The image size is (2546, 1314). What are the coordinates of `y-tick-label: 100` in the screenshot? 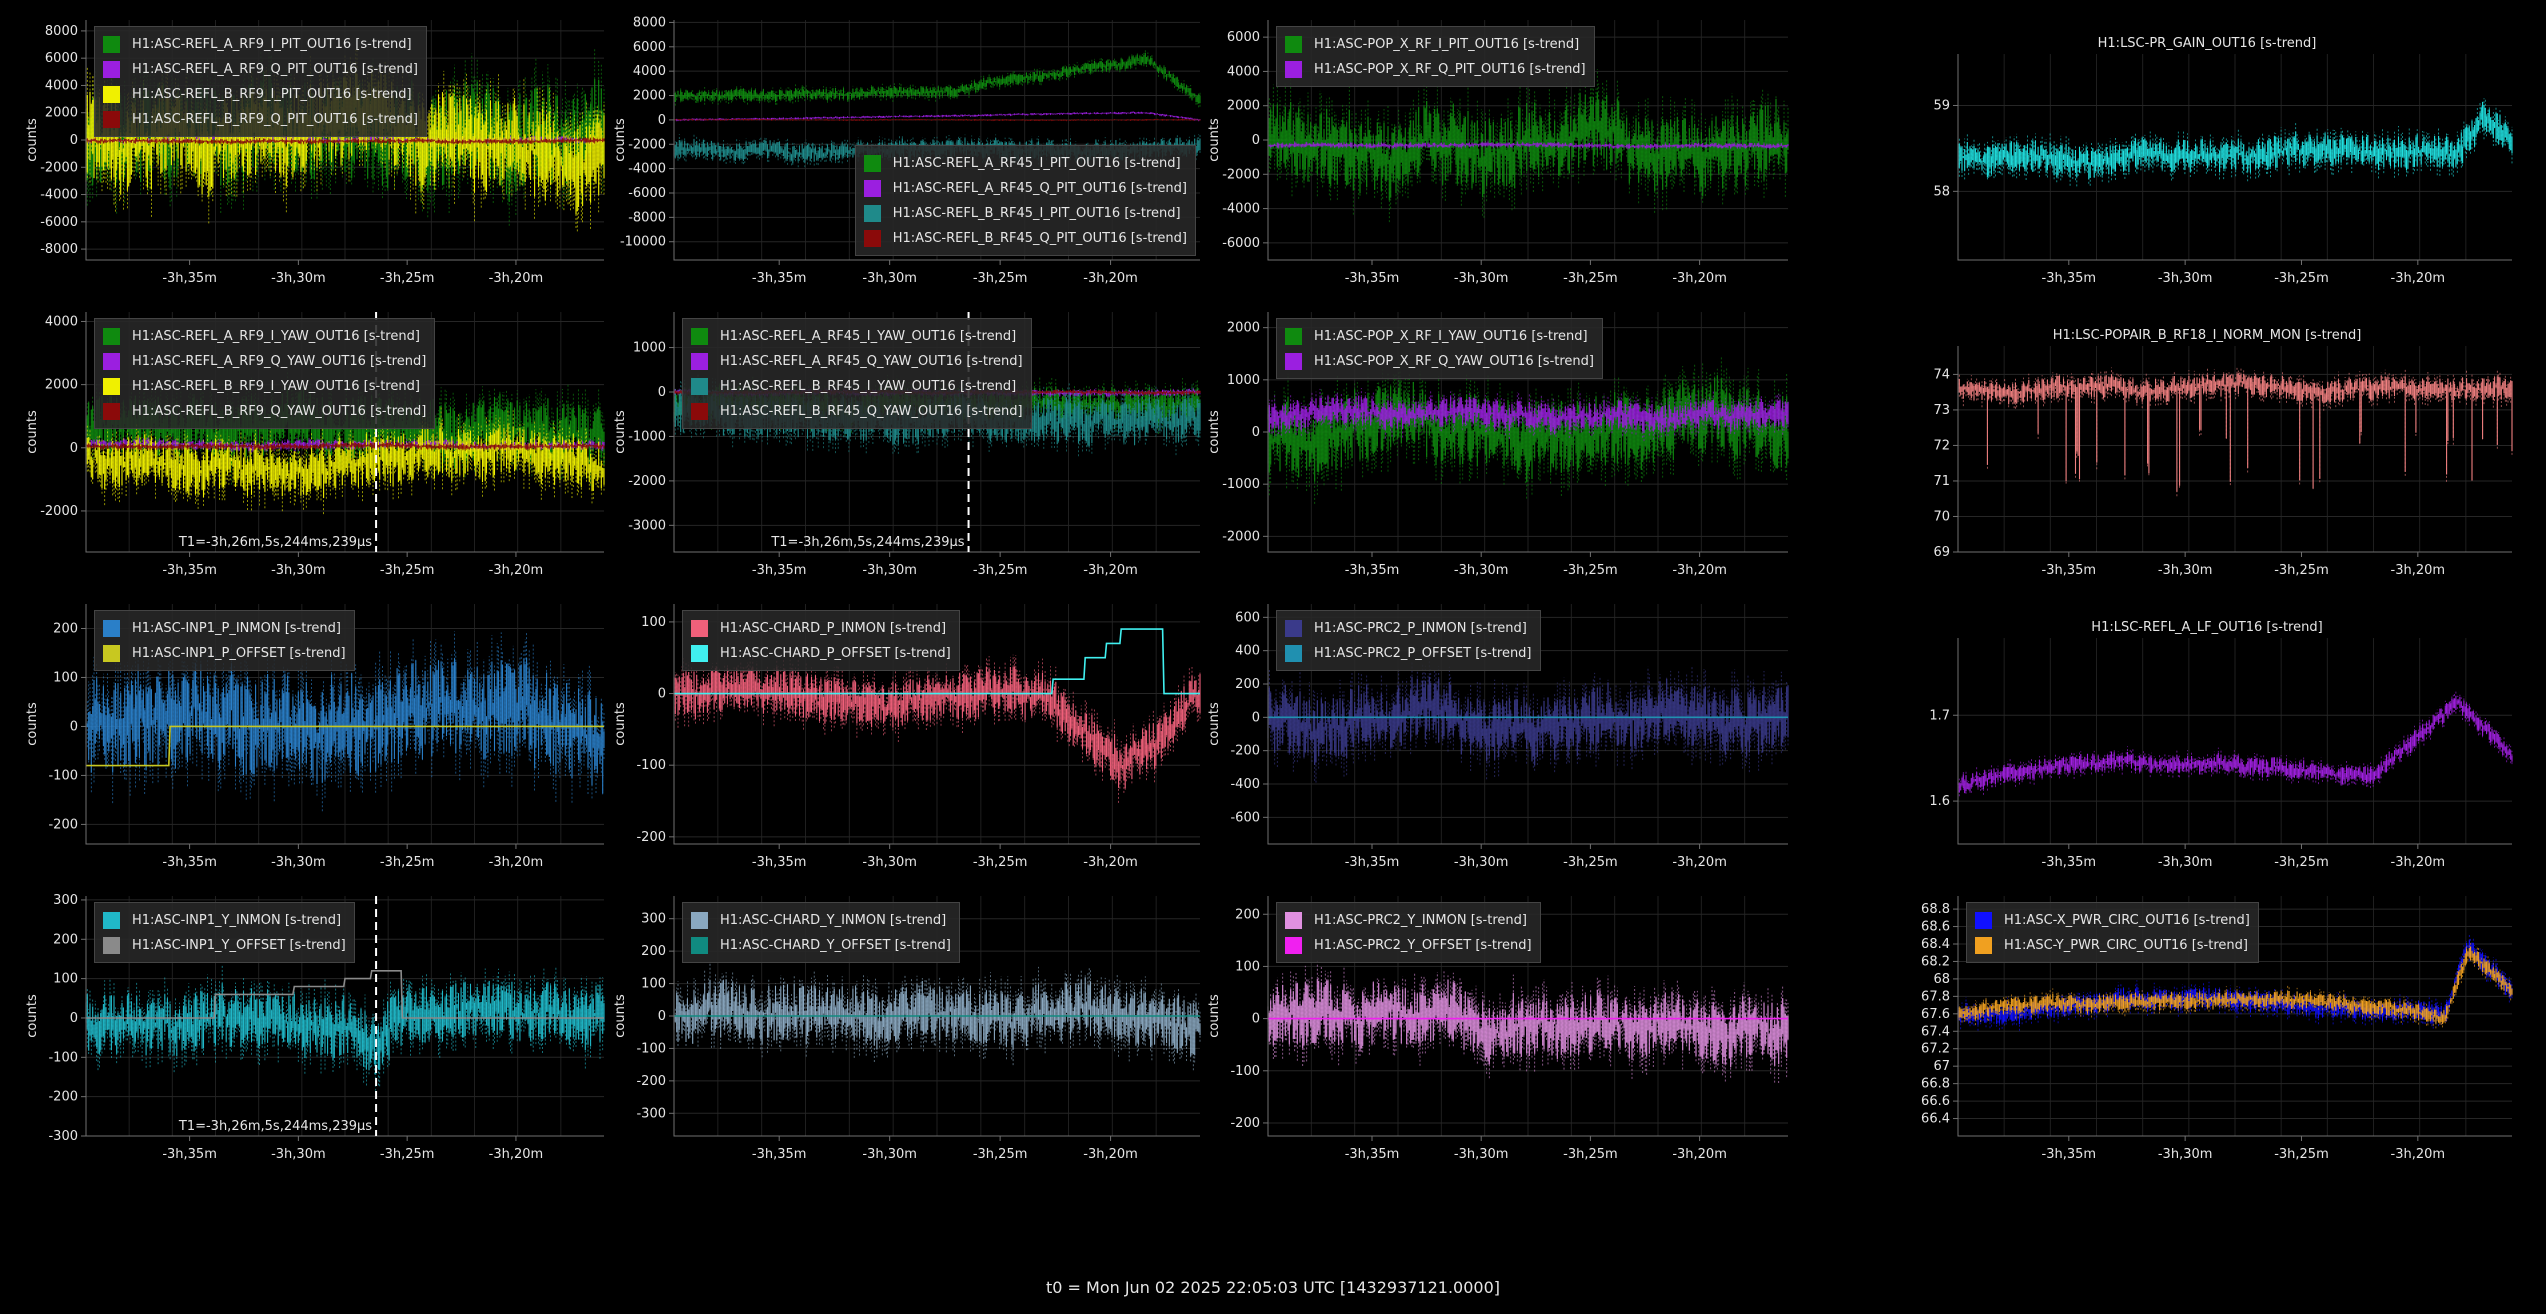 It's located at (65, 677).